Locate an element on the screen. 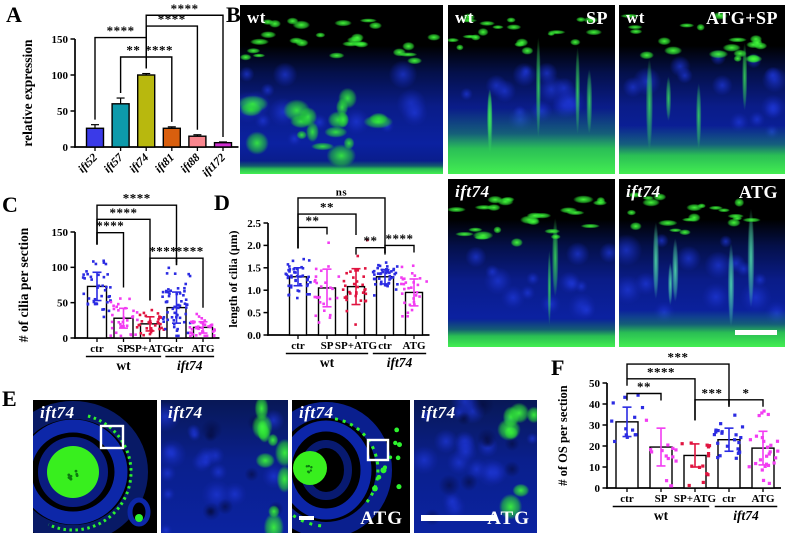 Image resolution: width=791 pixels, height=538 pixels. panel-b-label: B is located at coordinates (233, 14).